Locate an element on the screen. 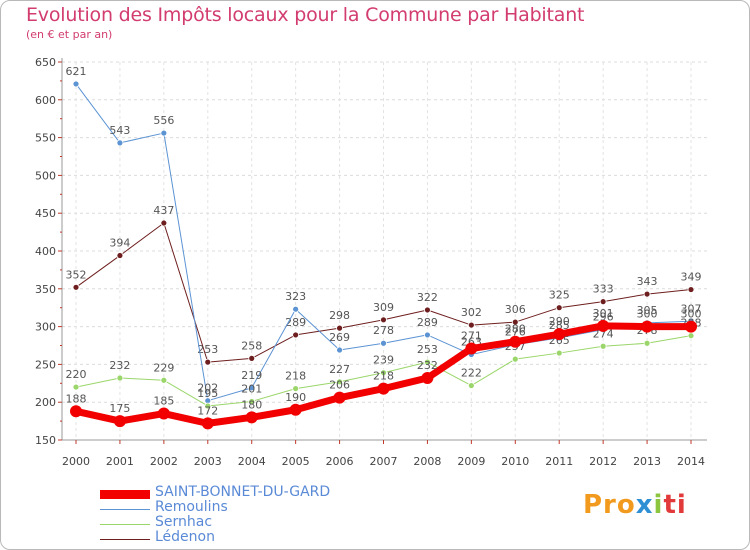 Image resolution: width=750 pixels, height=550 pixels. x-tick-label-2002: 2002 is located at coordinates (164, 461).